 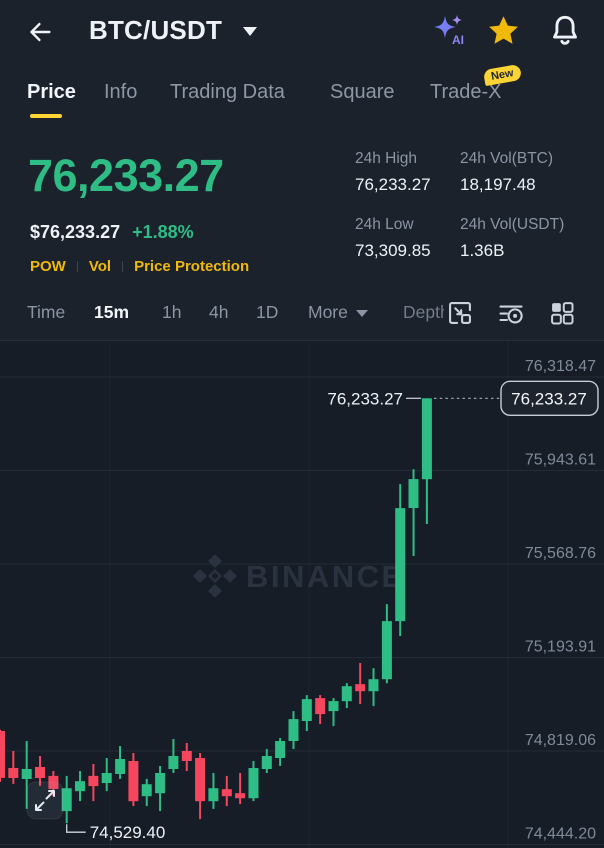 What do you see at coordinates (560, 553) in the screenshot?
I see `y-axis-label: 75,568.76` at bounding box center [560, 553].